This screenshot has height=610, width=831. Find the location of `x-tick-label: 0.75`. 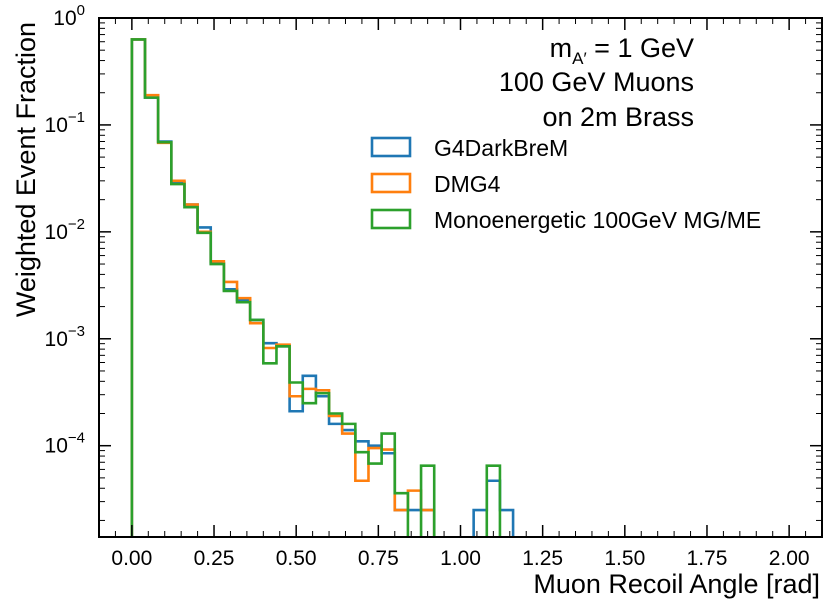

x-tick-label: 0.75 is located at coordinates (378, 558).